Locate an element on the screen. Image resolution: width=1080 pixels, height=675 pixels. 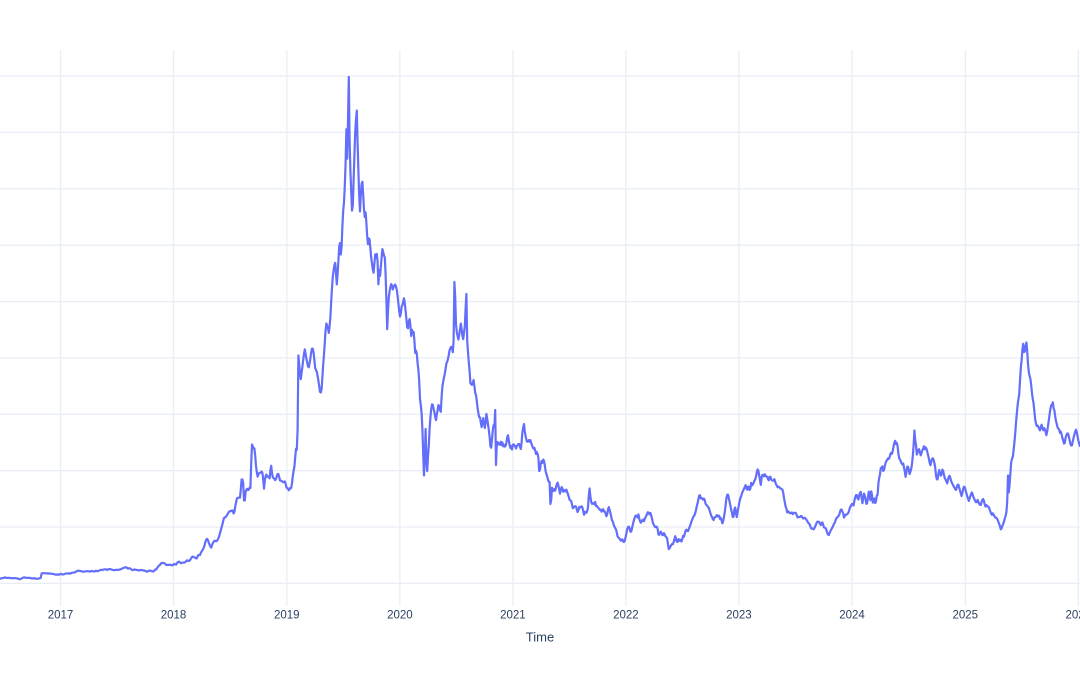
svg-text: 2022 is located at coordinates (626, 616).